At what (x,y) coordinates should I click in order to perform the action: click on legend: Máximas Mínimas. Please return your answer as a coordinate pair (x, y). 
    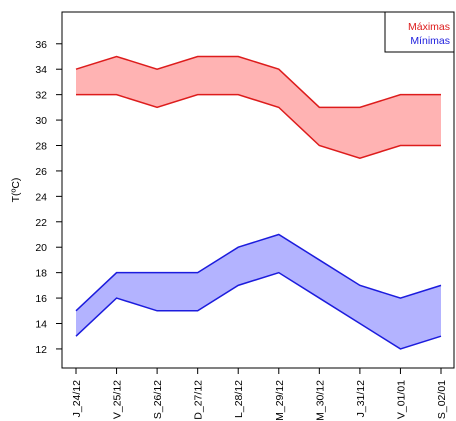
    Looking at the image, I should click on (419, 32).